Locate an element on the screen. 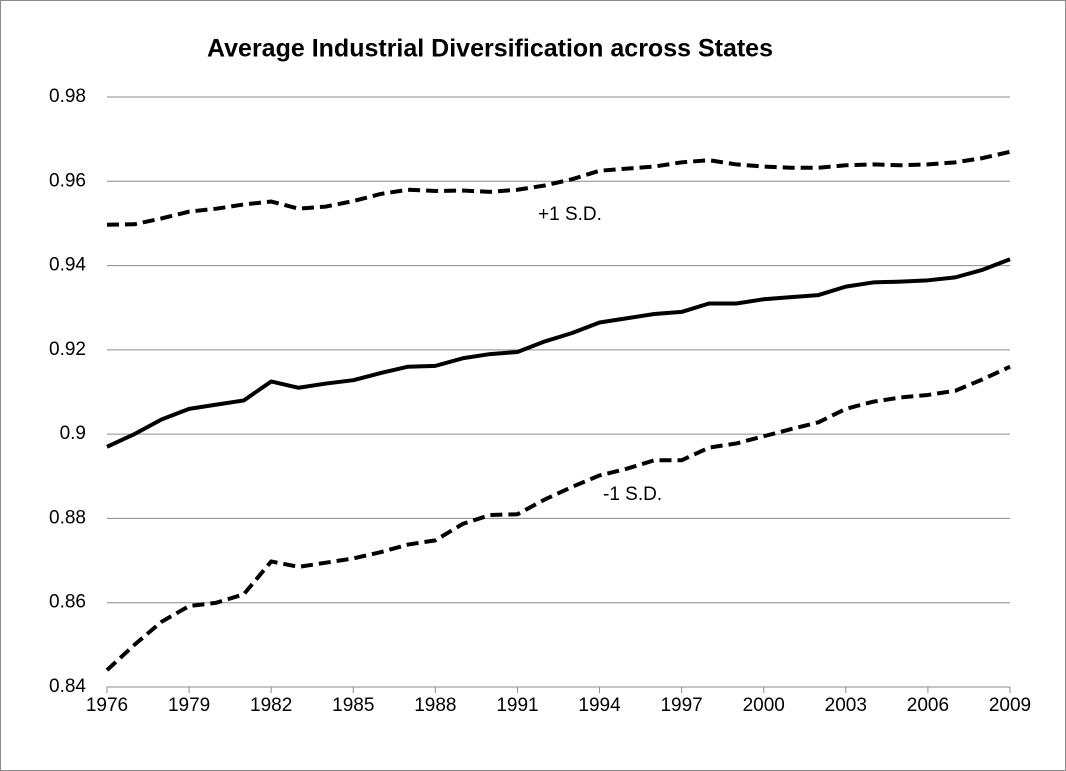 The height and width of the screenshot is (771, 1066). x-tick-label: 1976 is located at coordinates (107, 705).